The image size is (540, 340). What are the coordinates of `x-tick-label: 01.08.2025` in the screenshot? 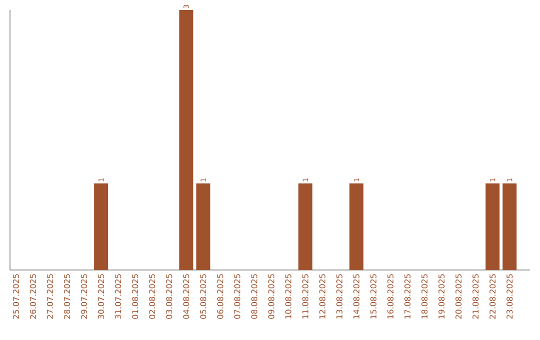 It's located at (135, 296).